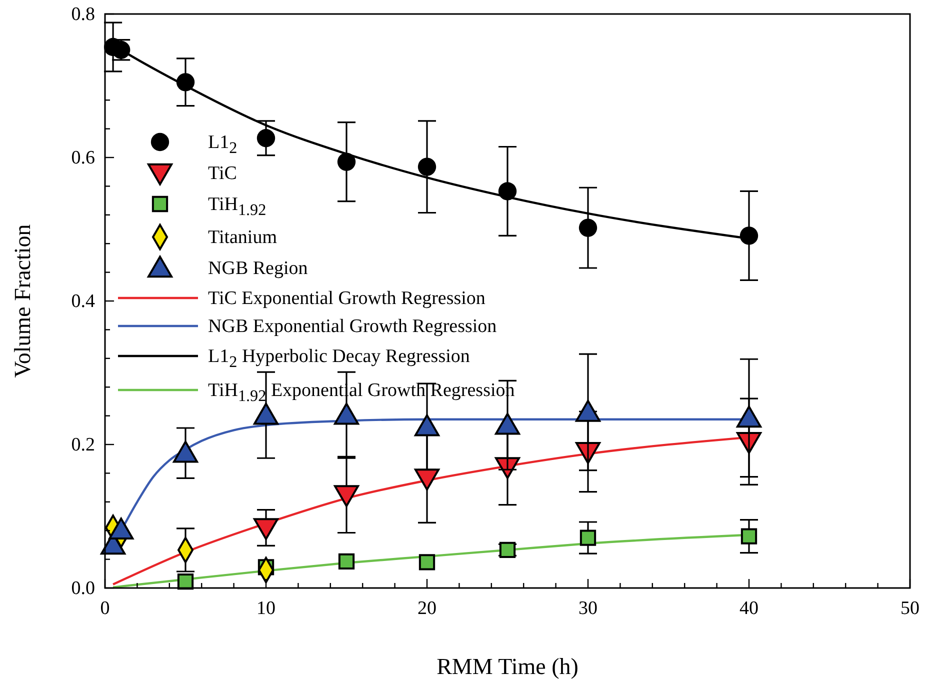 Image resolution: width=925 pixels, height=686 pixels. What do you see at coordinates (427, 608) in the screenshot?
I see `x-tick-label: 20` at bounding box center [427, 608].